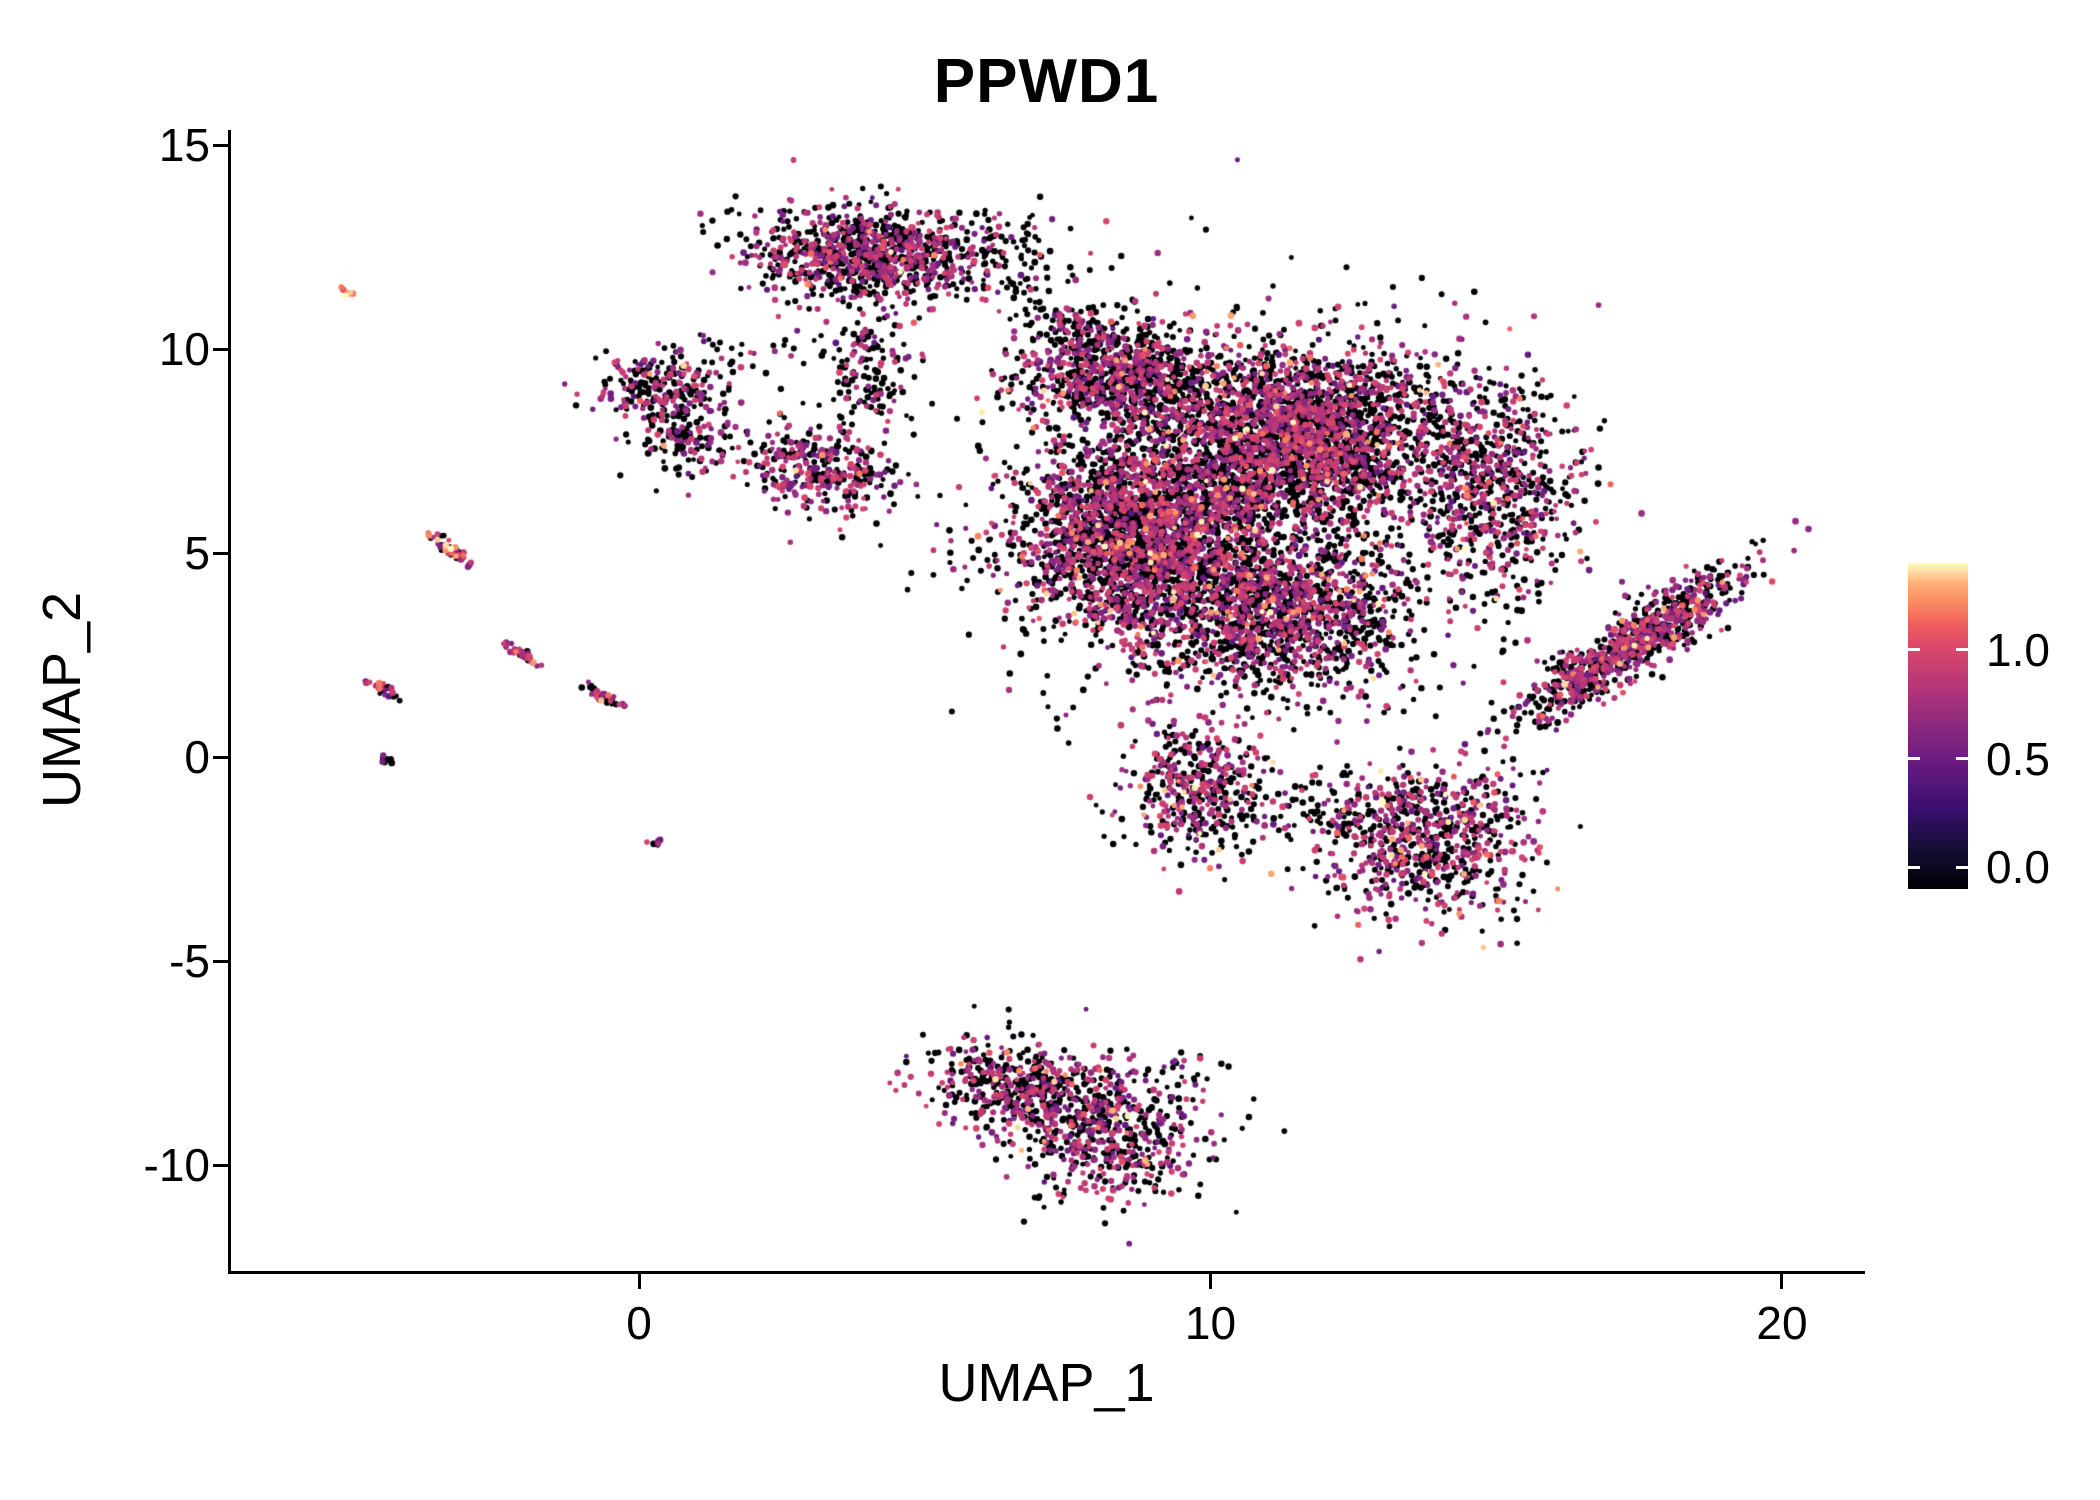  What do you see at coordinates (176, 1165) in the screenshot?
I see `y-tick-label: -10` at bounding box center [176, 1165].